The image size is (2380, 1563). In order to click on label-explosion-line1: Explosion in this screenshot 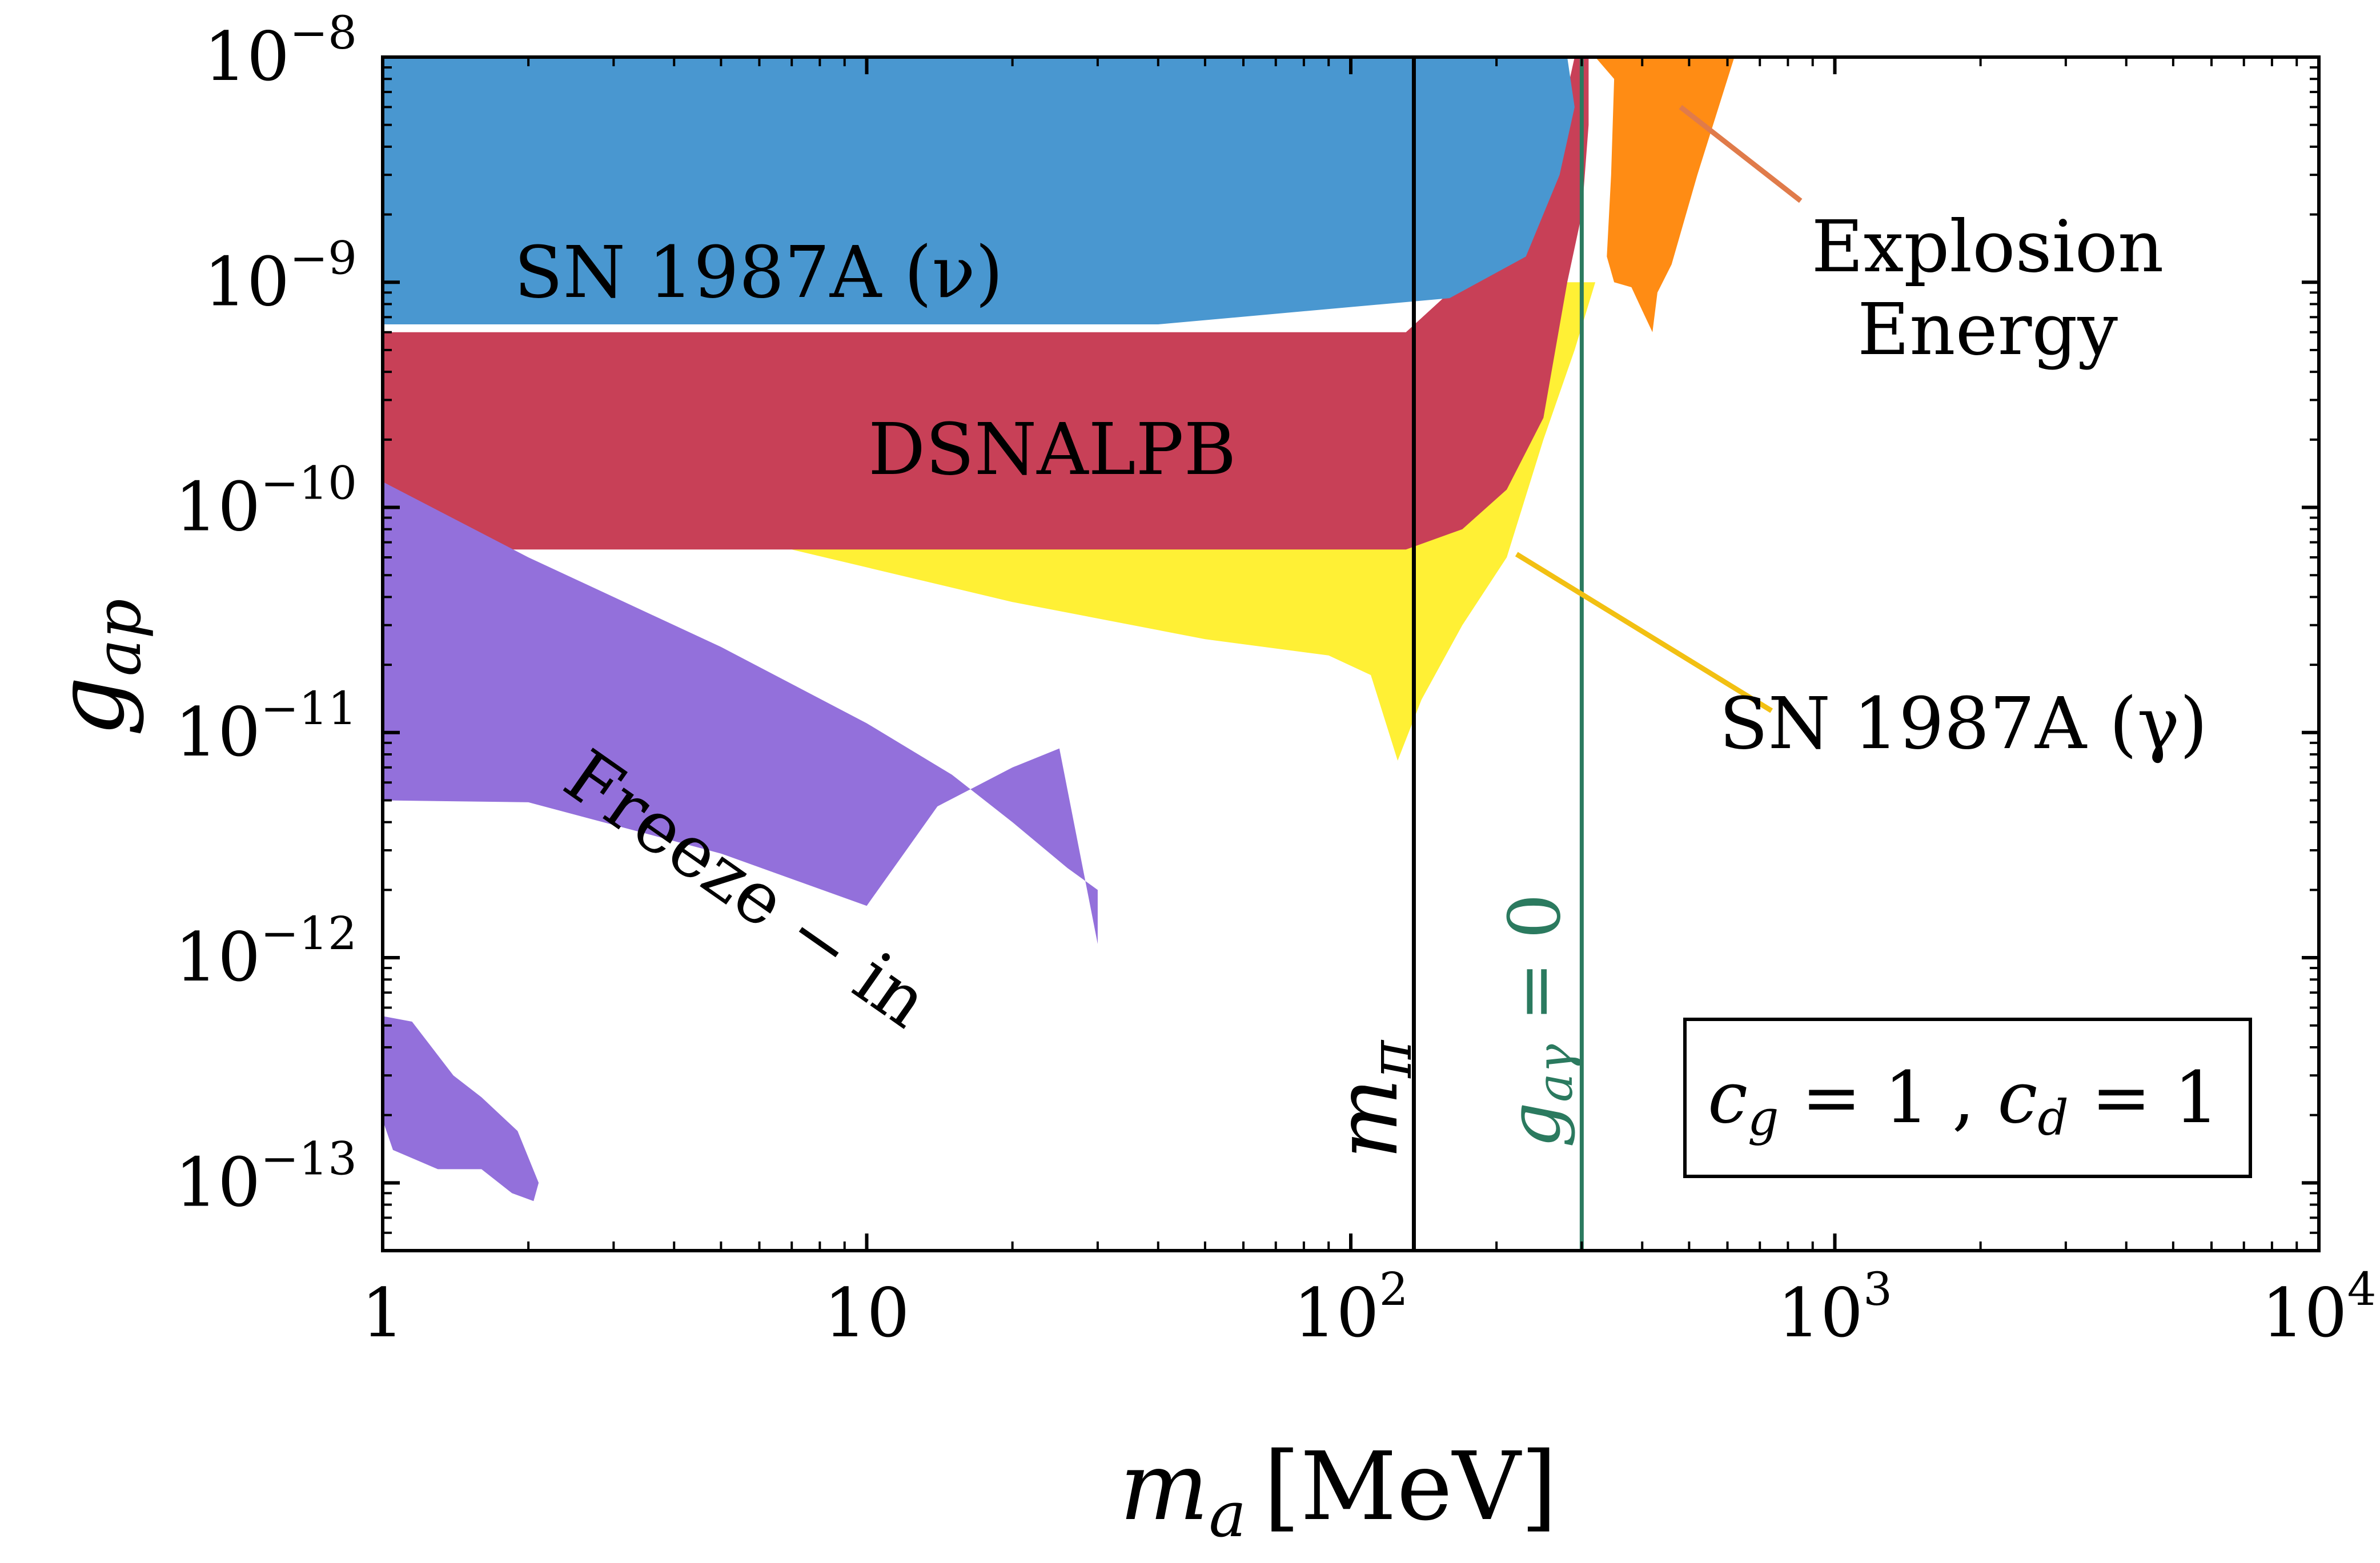, I will do `click(1988, 247)`.